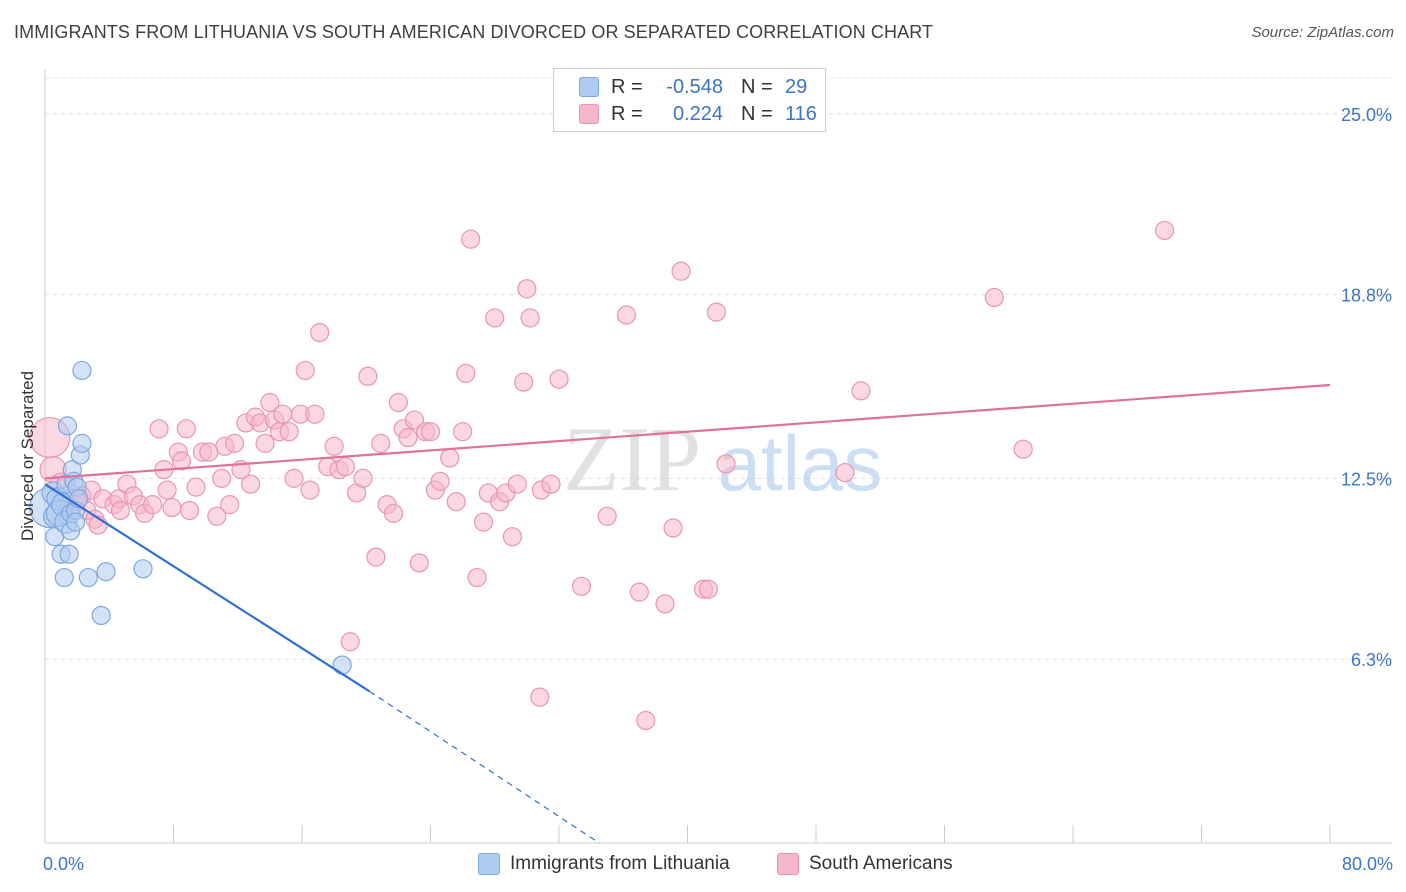 The image size is (1406, 892). I want to click on n-value: 116, so click(801, 113).